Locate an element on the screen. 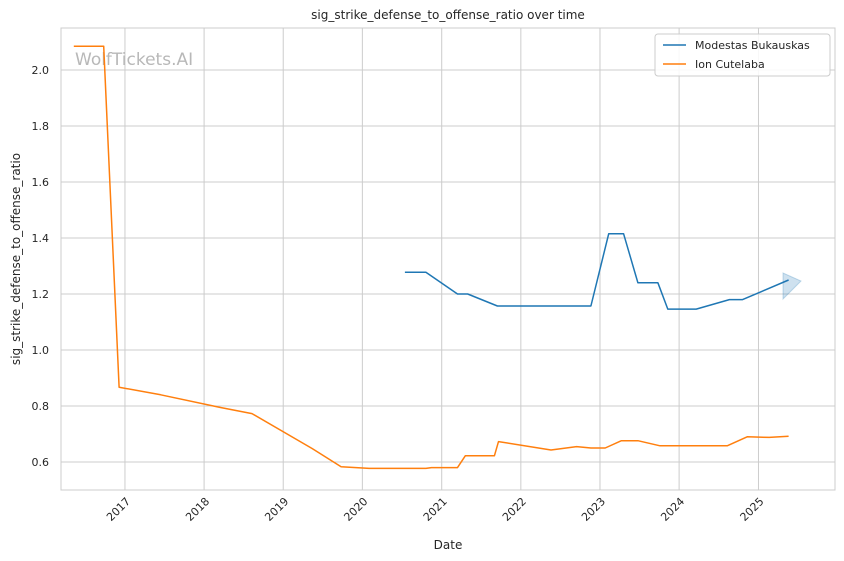 This screenshot has width=844, height=561. legend-label-ion-cutelaba: Ion Cutelaba is located at coordinates (730, 64).